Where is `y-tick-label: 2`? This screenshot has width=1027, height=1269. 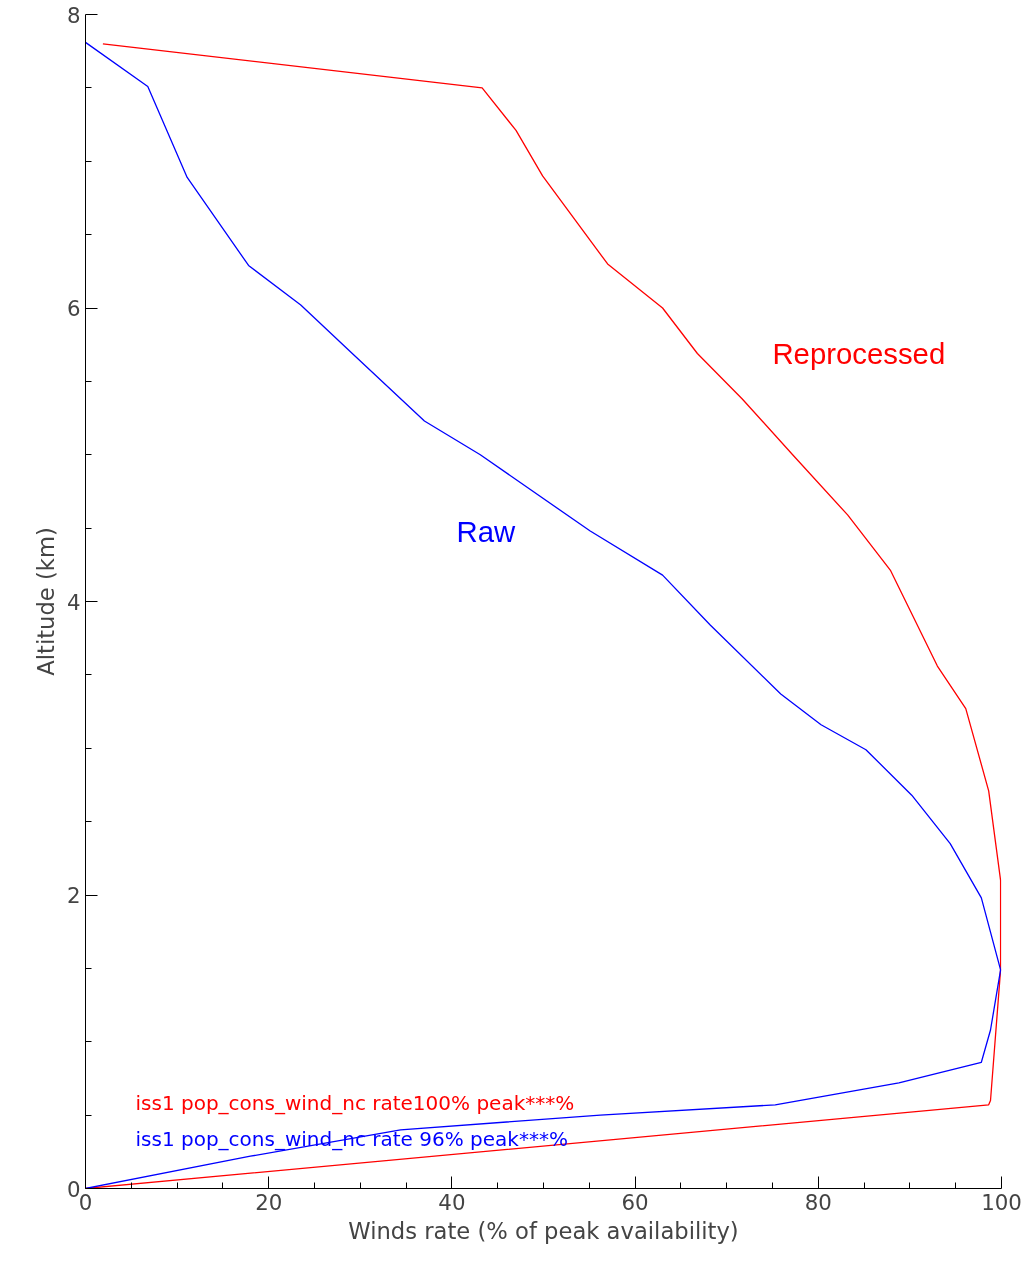 y-tick-label: 2 is located at coordinates (73, 895).